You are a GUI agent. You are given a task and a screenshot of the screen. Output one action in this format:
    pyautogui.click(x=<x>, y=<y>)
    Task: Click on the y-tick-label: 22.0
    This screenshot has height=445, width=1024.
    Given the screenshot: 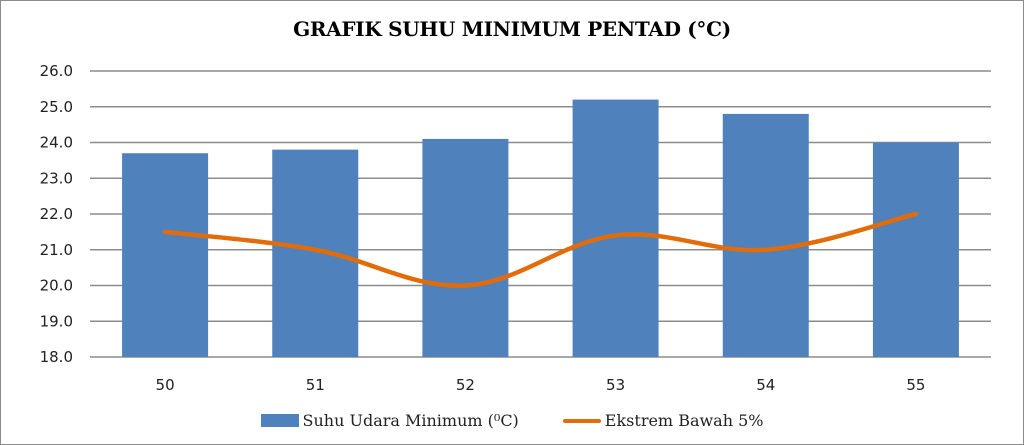 What is the action you would take?
    pyautogui.click(x=56, y=214)
    